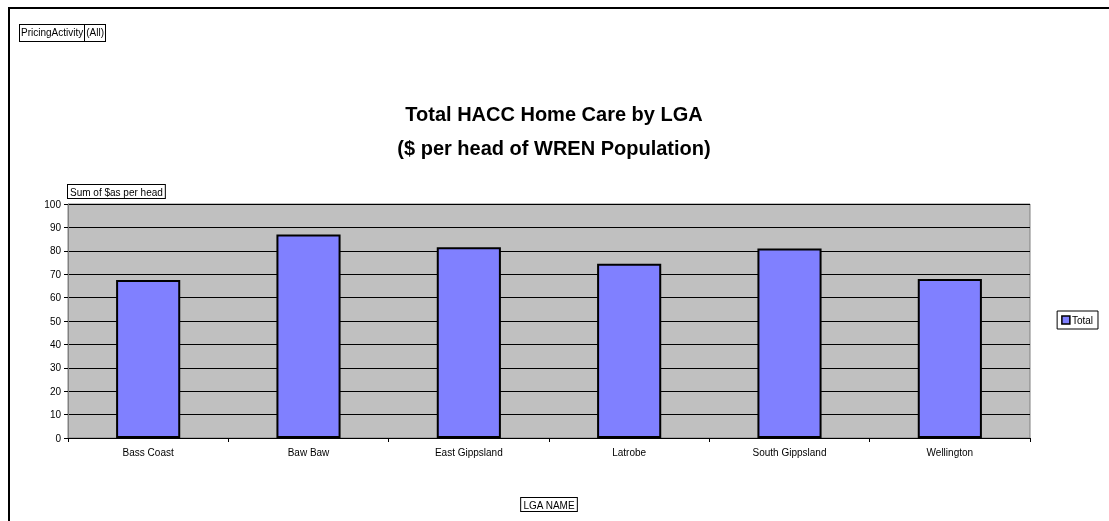 The image size is (1109, 521). I want to click on y-tick-label: 70, so click(55, 274).